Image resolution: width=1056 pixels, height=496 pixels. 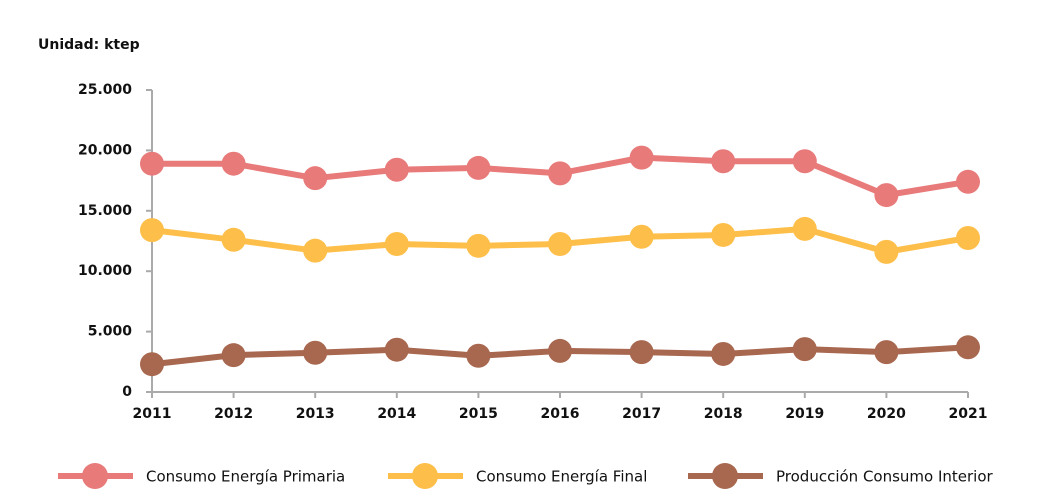 I want to click on x-tick-label: 2019, so click(x=804, y=414).